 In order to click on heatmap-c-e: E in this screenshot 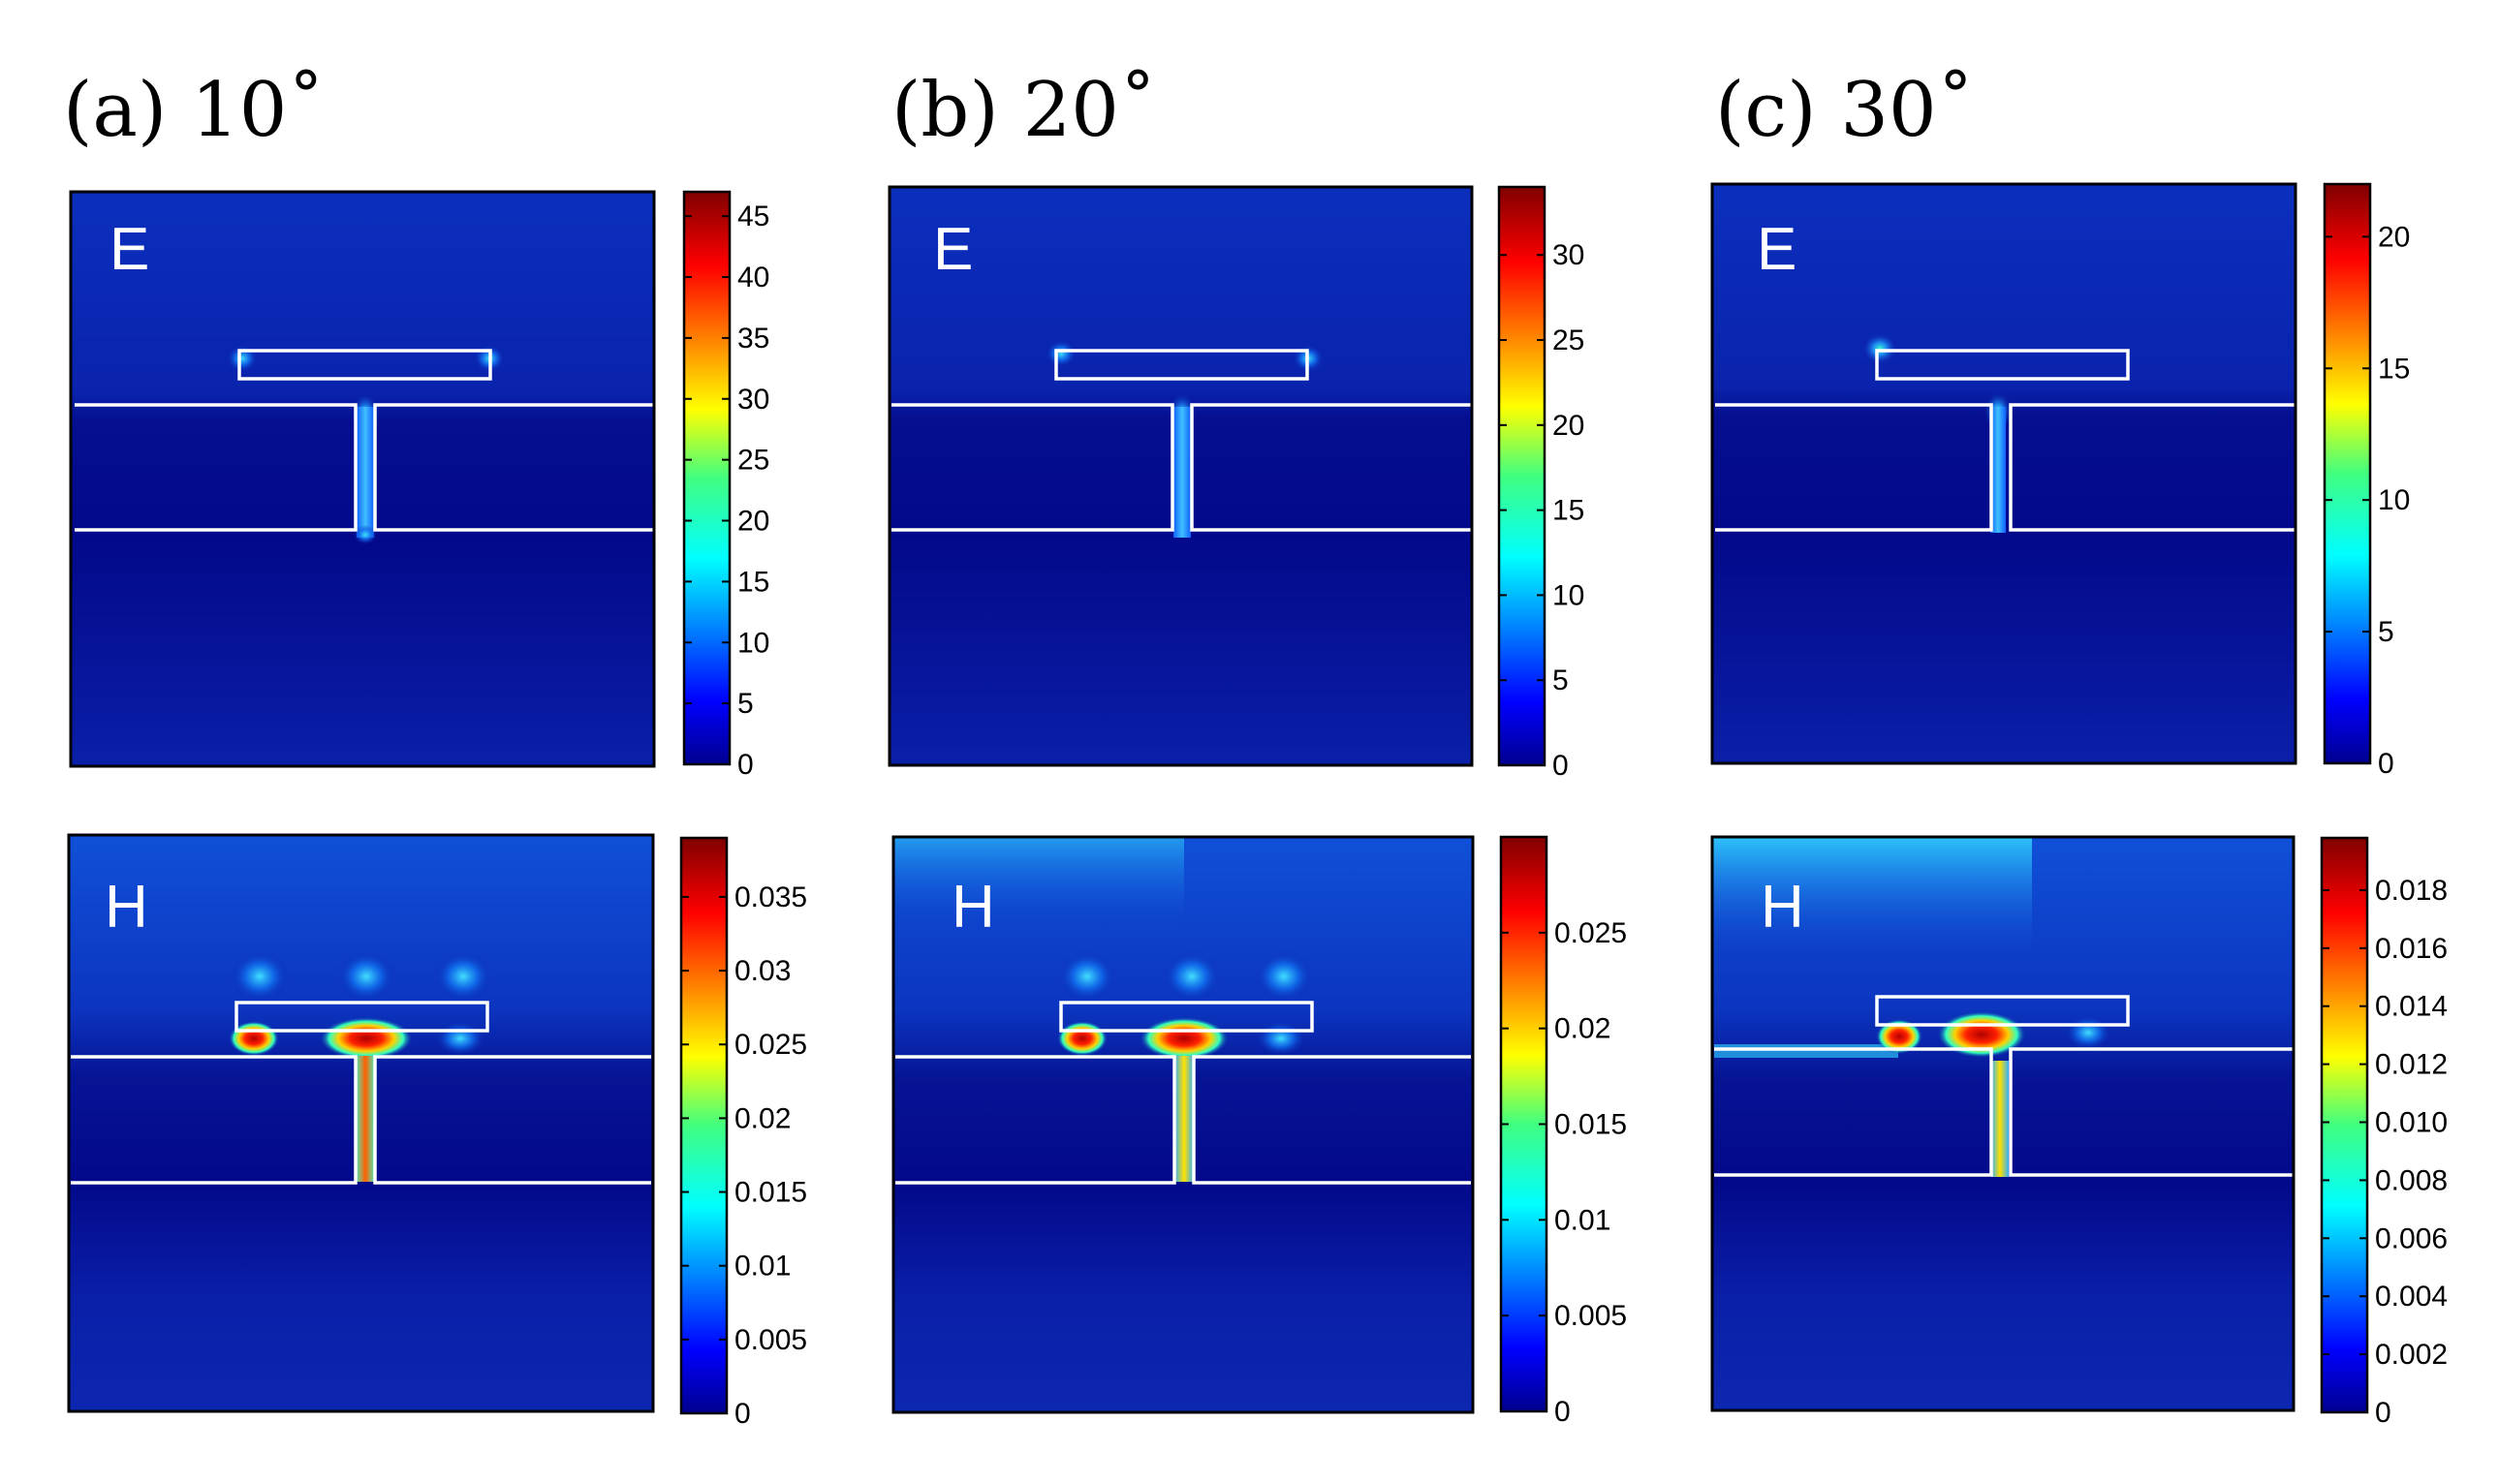, I will do `click(2003, 473)`.